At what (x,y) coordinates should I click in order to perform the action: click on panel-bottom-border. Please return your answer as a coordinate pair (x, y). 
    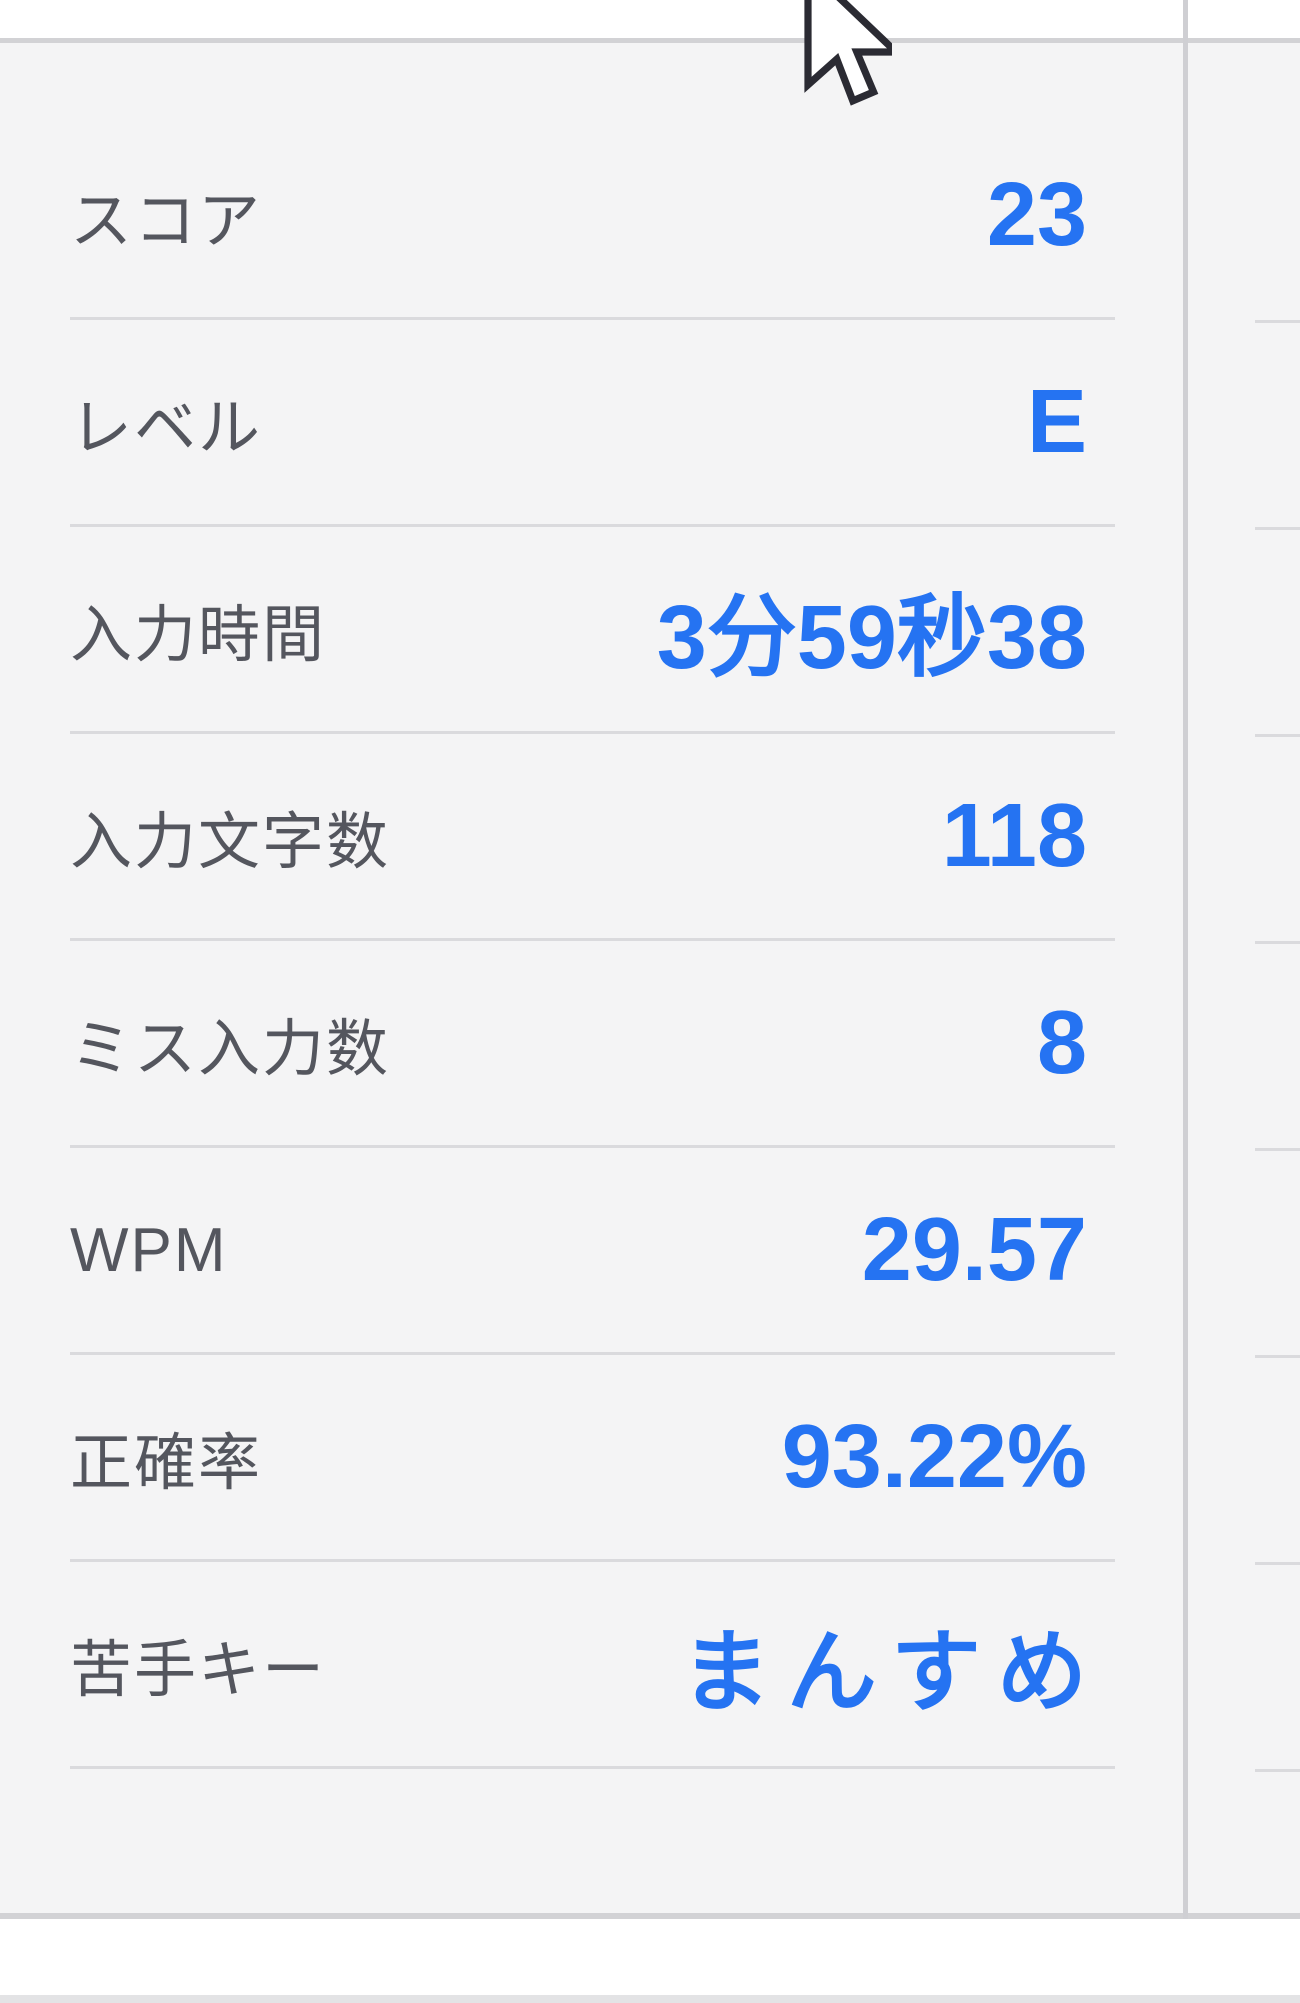
    Looking at the image, I should click on (650, 1916).